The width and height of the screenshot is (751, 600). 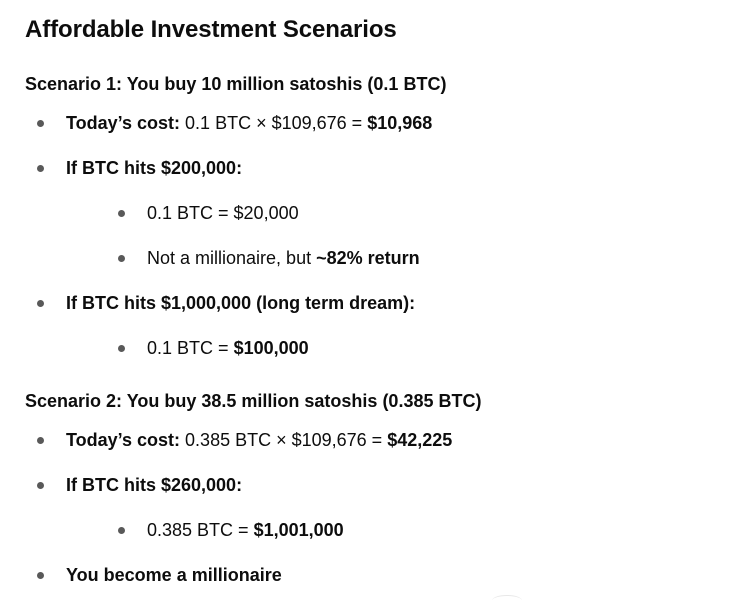 I want to click on case-value-item: 0.1 BTC = $100,000, so click(x=398, y=348).